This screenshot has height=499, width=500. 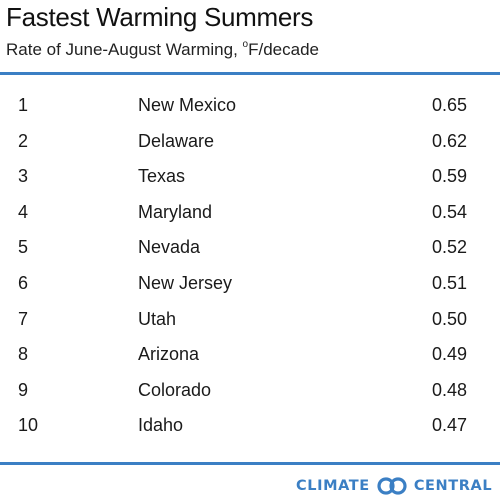 What do you see at coordinates (162, 176) in the screenshot?
I see `state-cell: Texas` at bounding box center [162, 176].